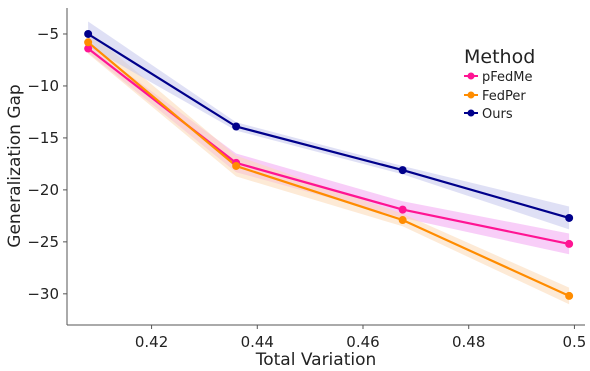 This screenshot has width=590, height=371. Describe the element at coordinates (43, 294) in the screenshot. I see `y-tick-label: −30` at that location.